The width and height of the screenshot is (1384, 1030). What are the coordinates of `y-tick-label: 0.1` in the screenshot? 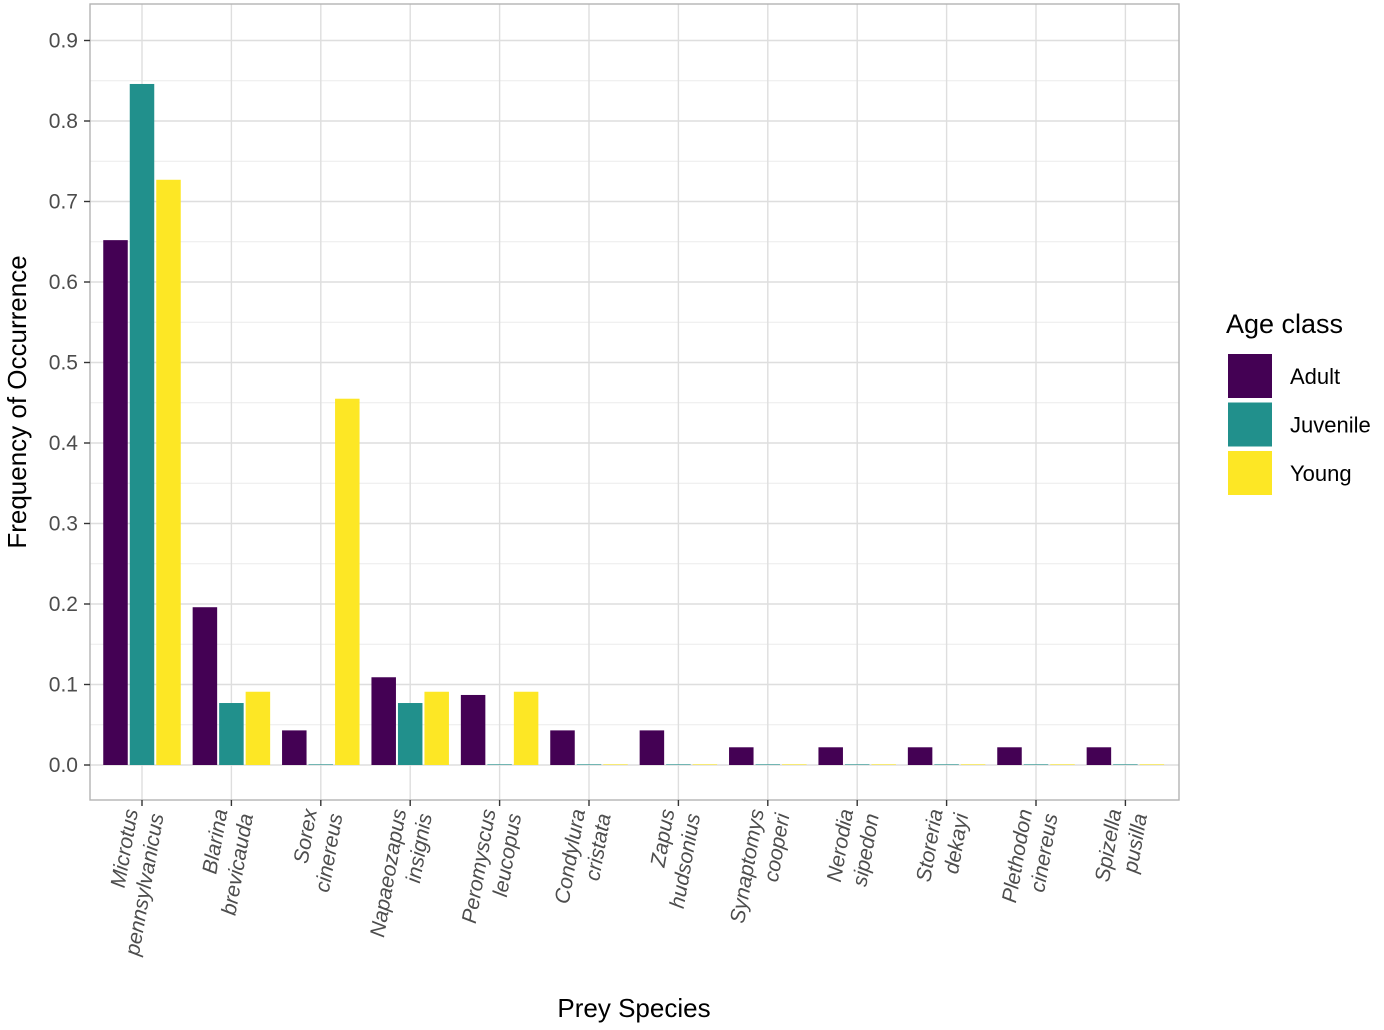 It's located at (63, 685).